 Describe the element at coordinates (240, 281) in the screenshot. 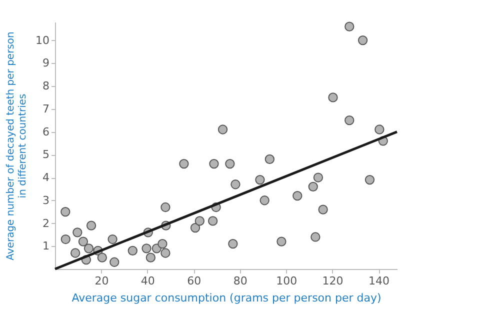

I see `x-tick-label: 80` at that location.